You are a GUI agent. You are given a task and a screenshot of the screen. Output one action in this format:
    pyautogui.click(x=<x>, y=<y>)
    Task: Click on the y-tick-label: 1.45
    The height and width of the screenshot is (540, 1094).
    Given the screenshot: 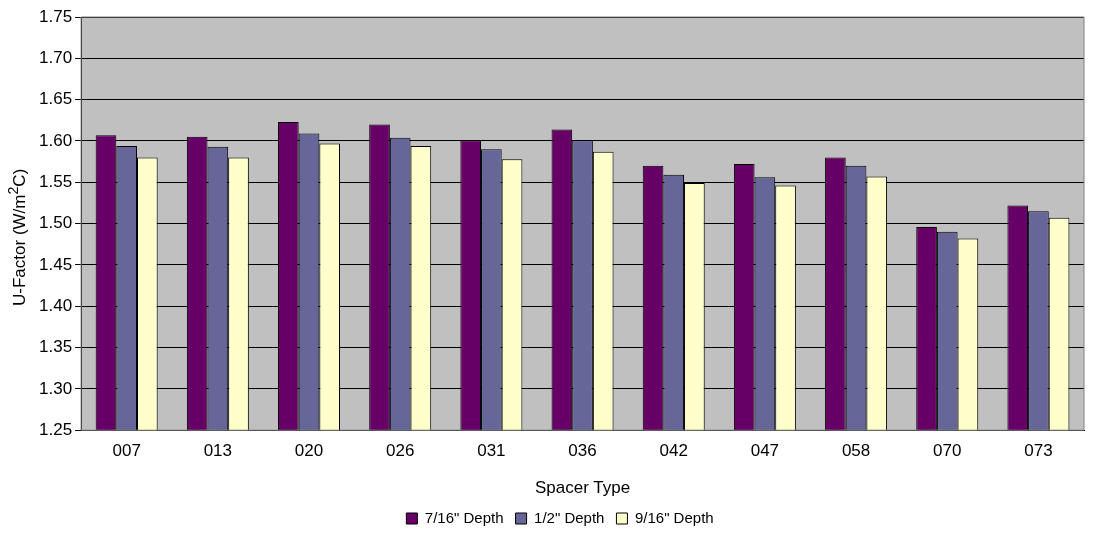 What is the action you would take?
    pyautogui.click(x=55, y=264)
    